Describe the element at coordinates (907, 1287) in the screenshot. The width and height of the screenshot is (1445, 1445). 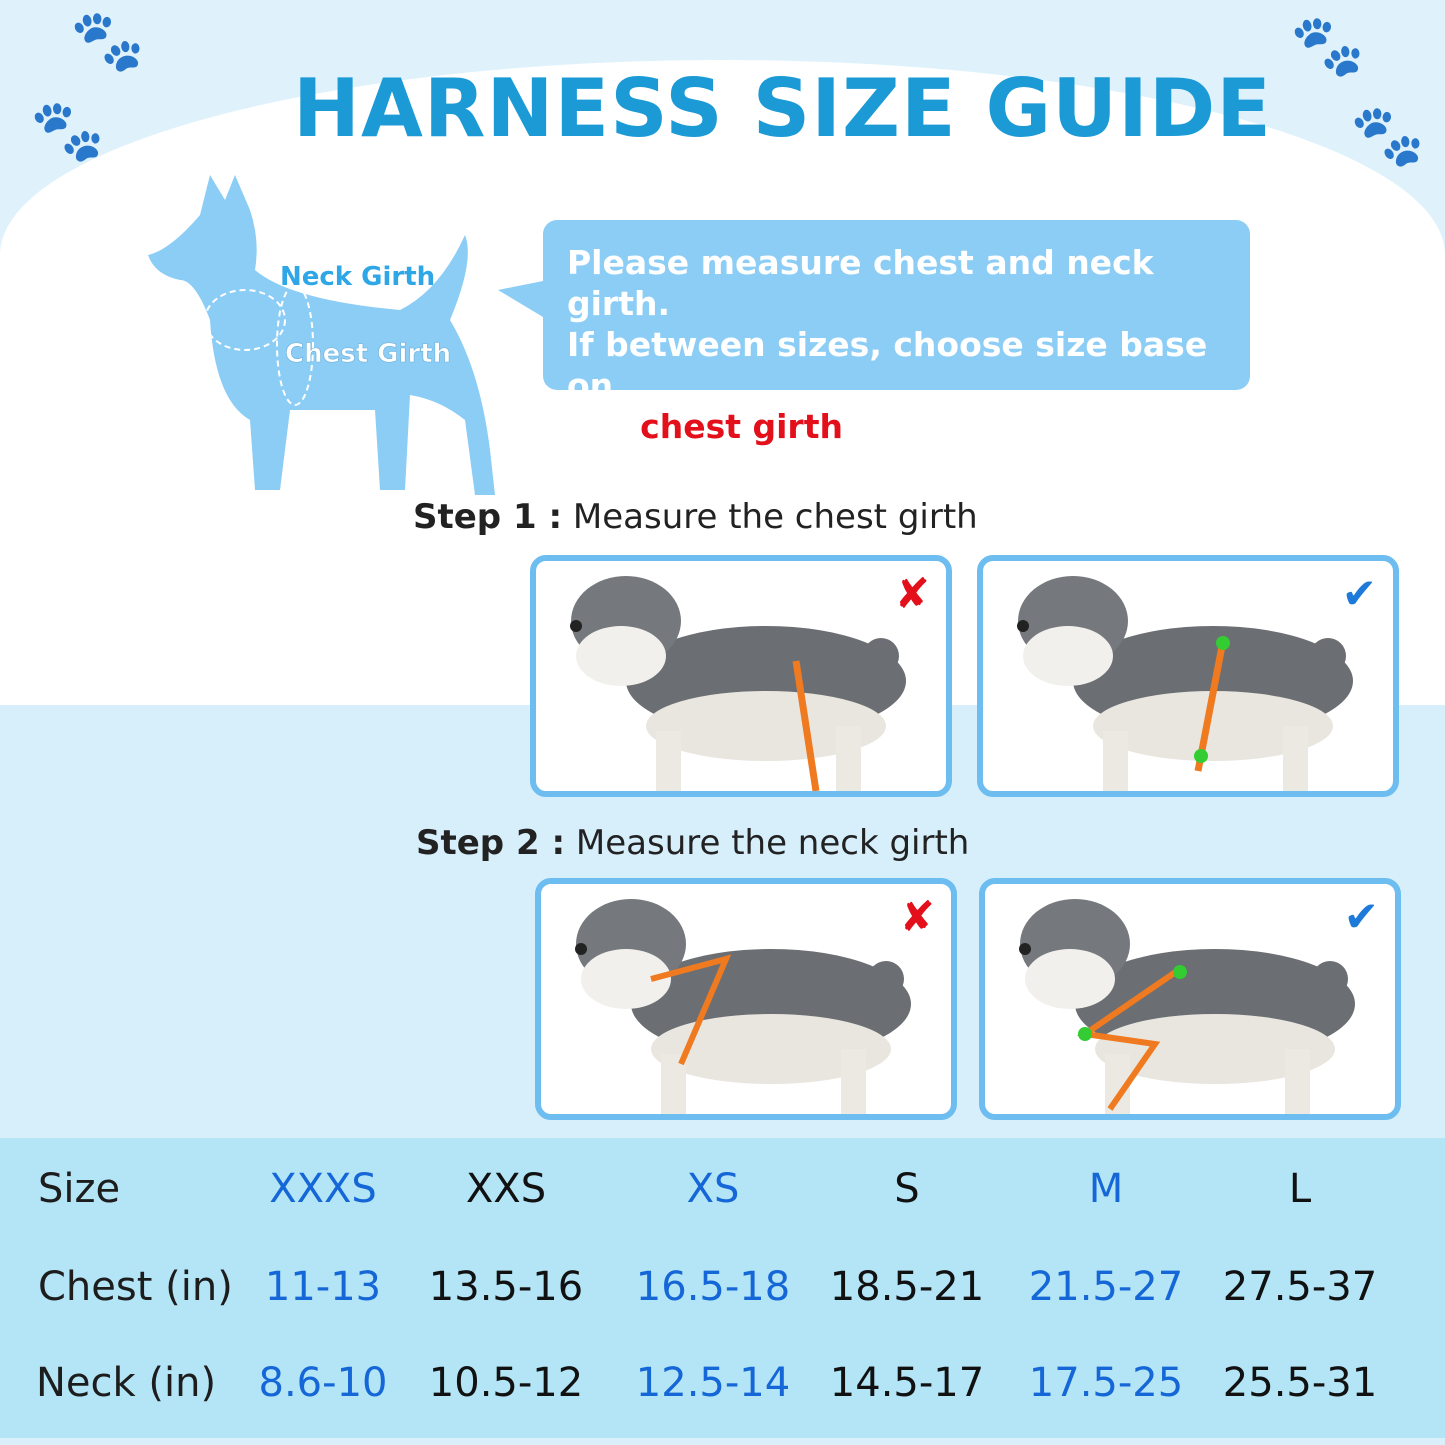
I see `chest-value: 18.5-21` at that location.